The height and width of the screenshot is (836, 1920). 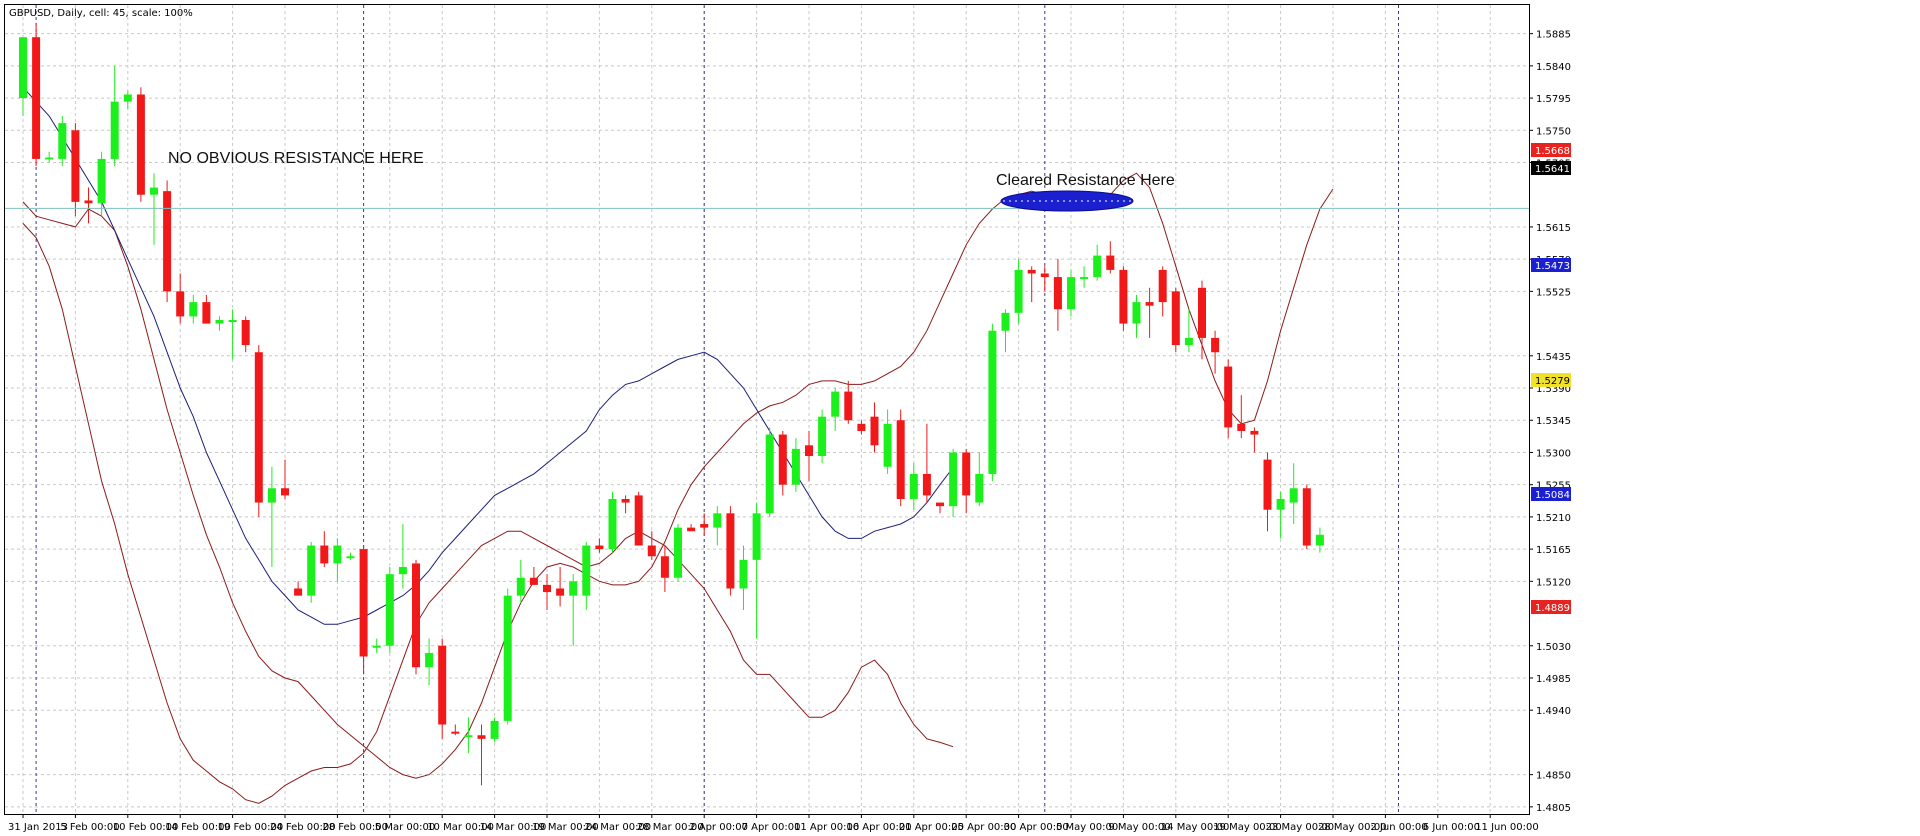 I want to click on y-tick-label: 1.4805, so click(x=1553, y=808).